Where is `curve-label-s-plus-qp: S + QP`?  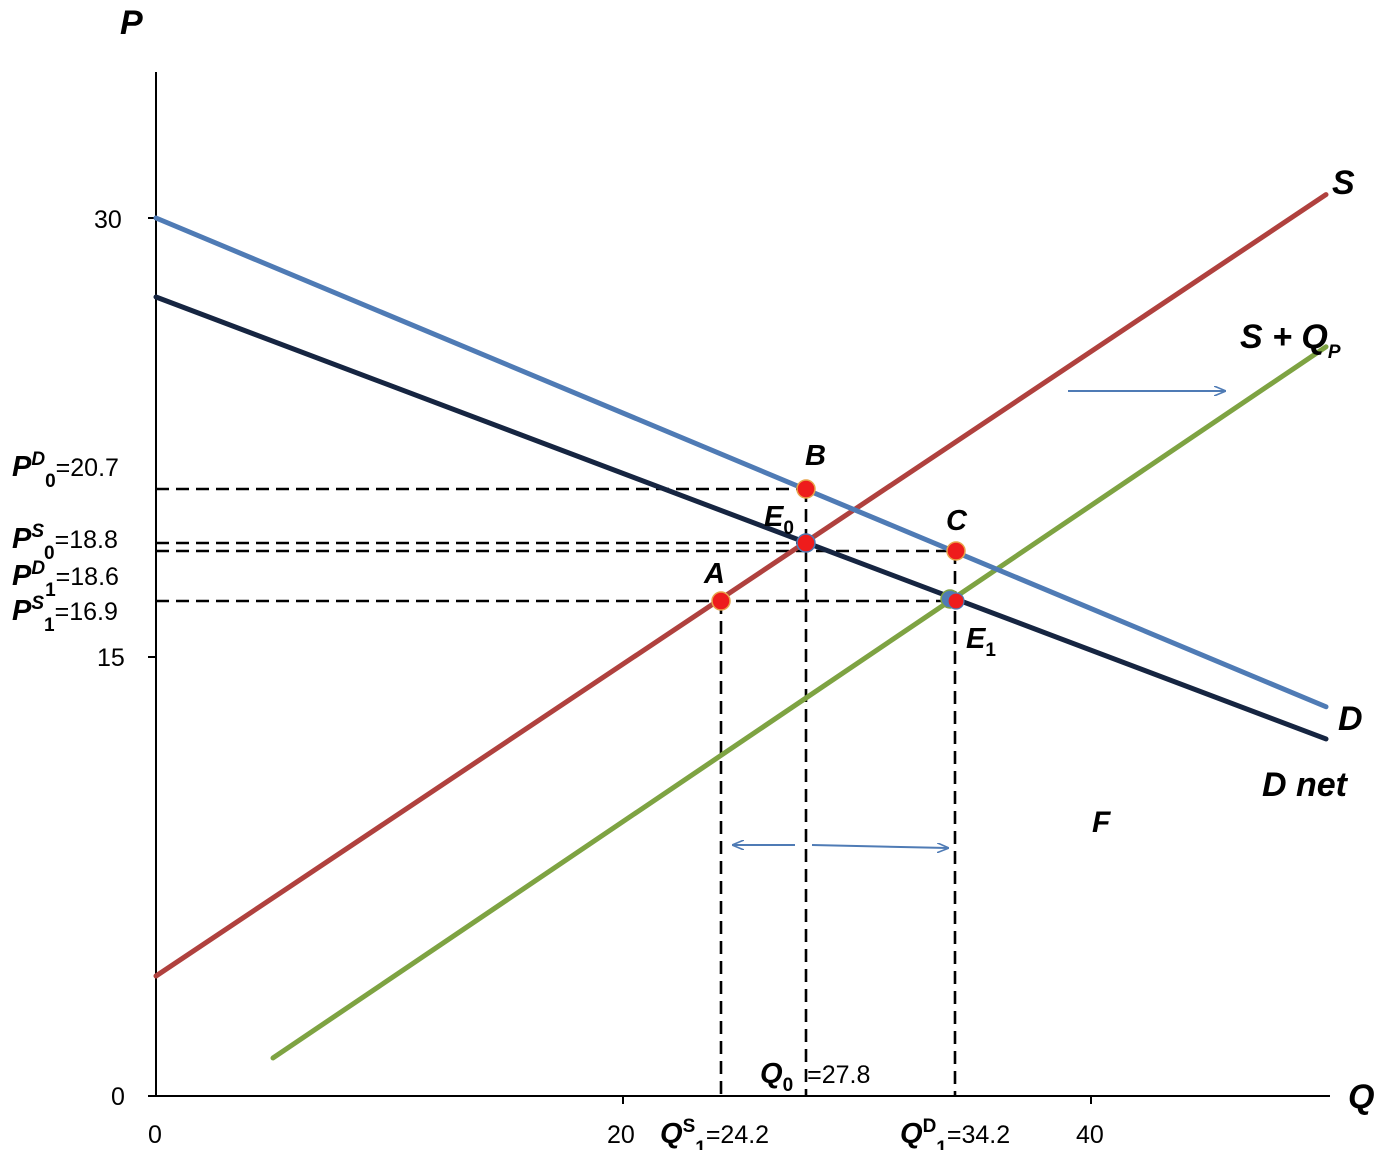
curve-label-s-plus-qp: S + QP is located at coordinates (1290, 340).